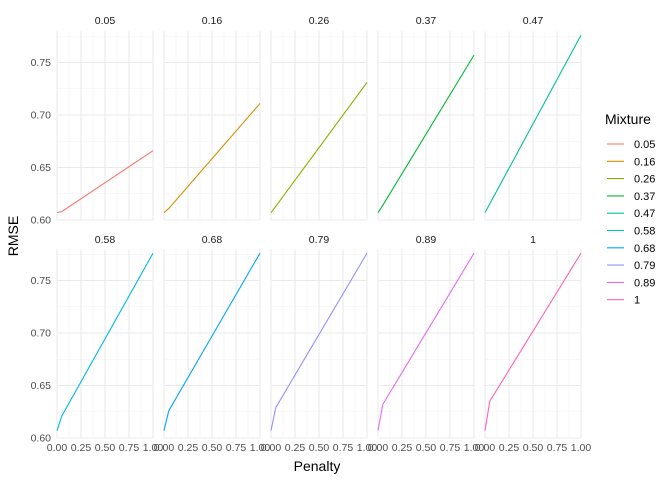 Image resolution: width=672 pixels, height=480 pixels. What do you see at coordinates (623, 301) in the screenshot?
I see `legend-item: 1` at bounding box center [623, 301].